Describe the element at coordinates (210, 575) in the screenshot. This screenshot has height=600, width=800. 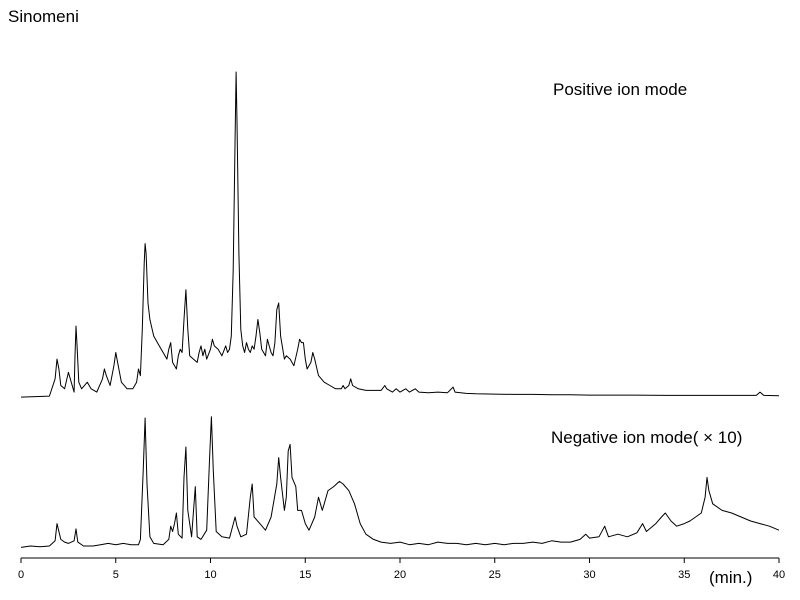
I see `x-tick-label: 10` at that location.